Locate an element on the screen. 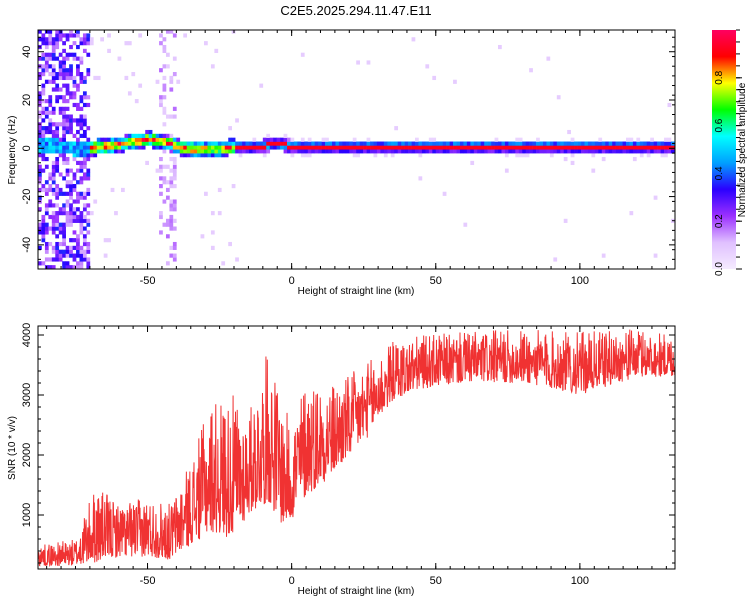 The image size is (750, 600). y-tick-label: -20 is located at coordinates (27, 197).